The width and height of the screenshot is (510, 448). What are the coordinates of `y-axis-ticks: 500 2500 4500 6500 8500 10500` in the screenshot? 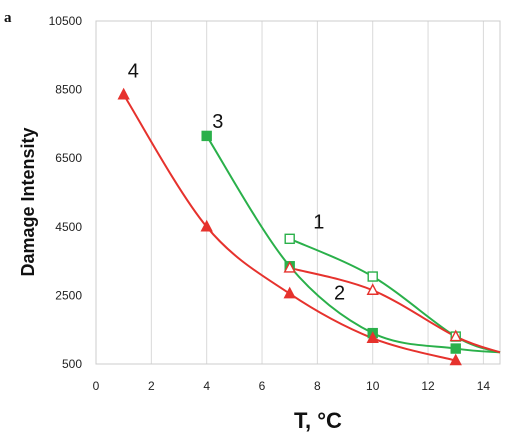 It's located at (66, 192).